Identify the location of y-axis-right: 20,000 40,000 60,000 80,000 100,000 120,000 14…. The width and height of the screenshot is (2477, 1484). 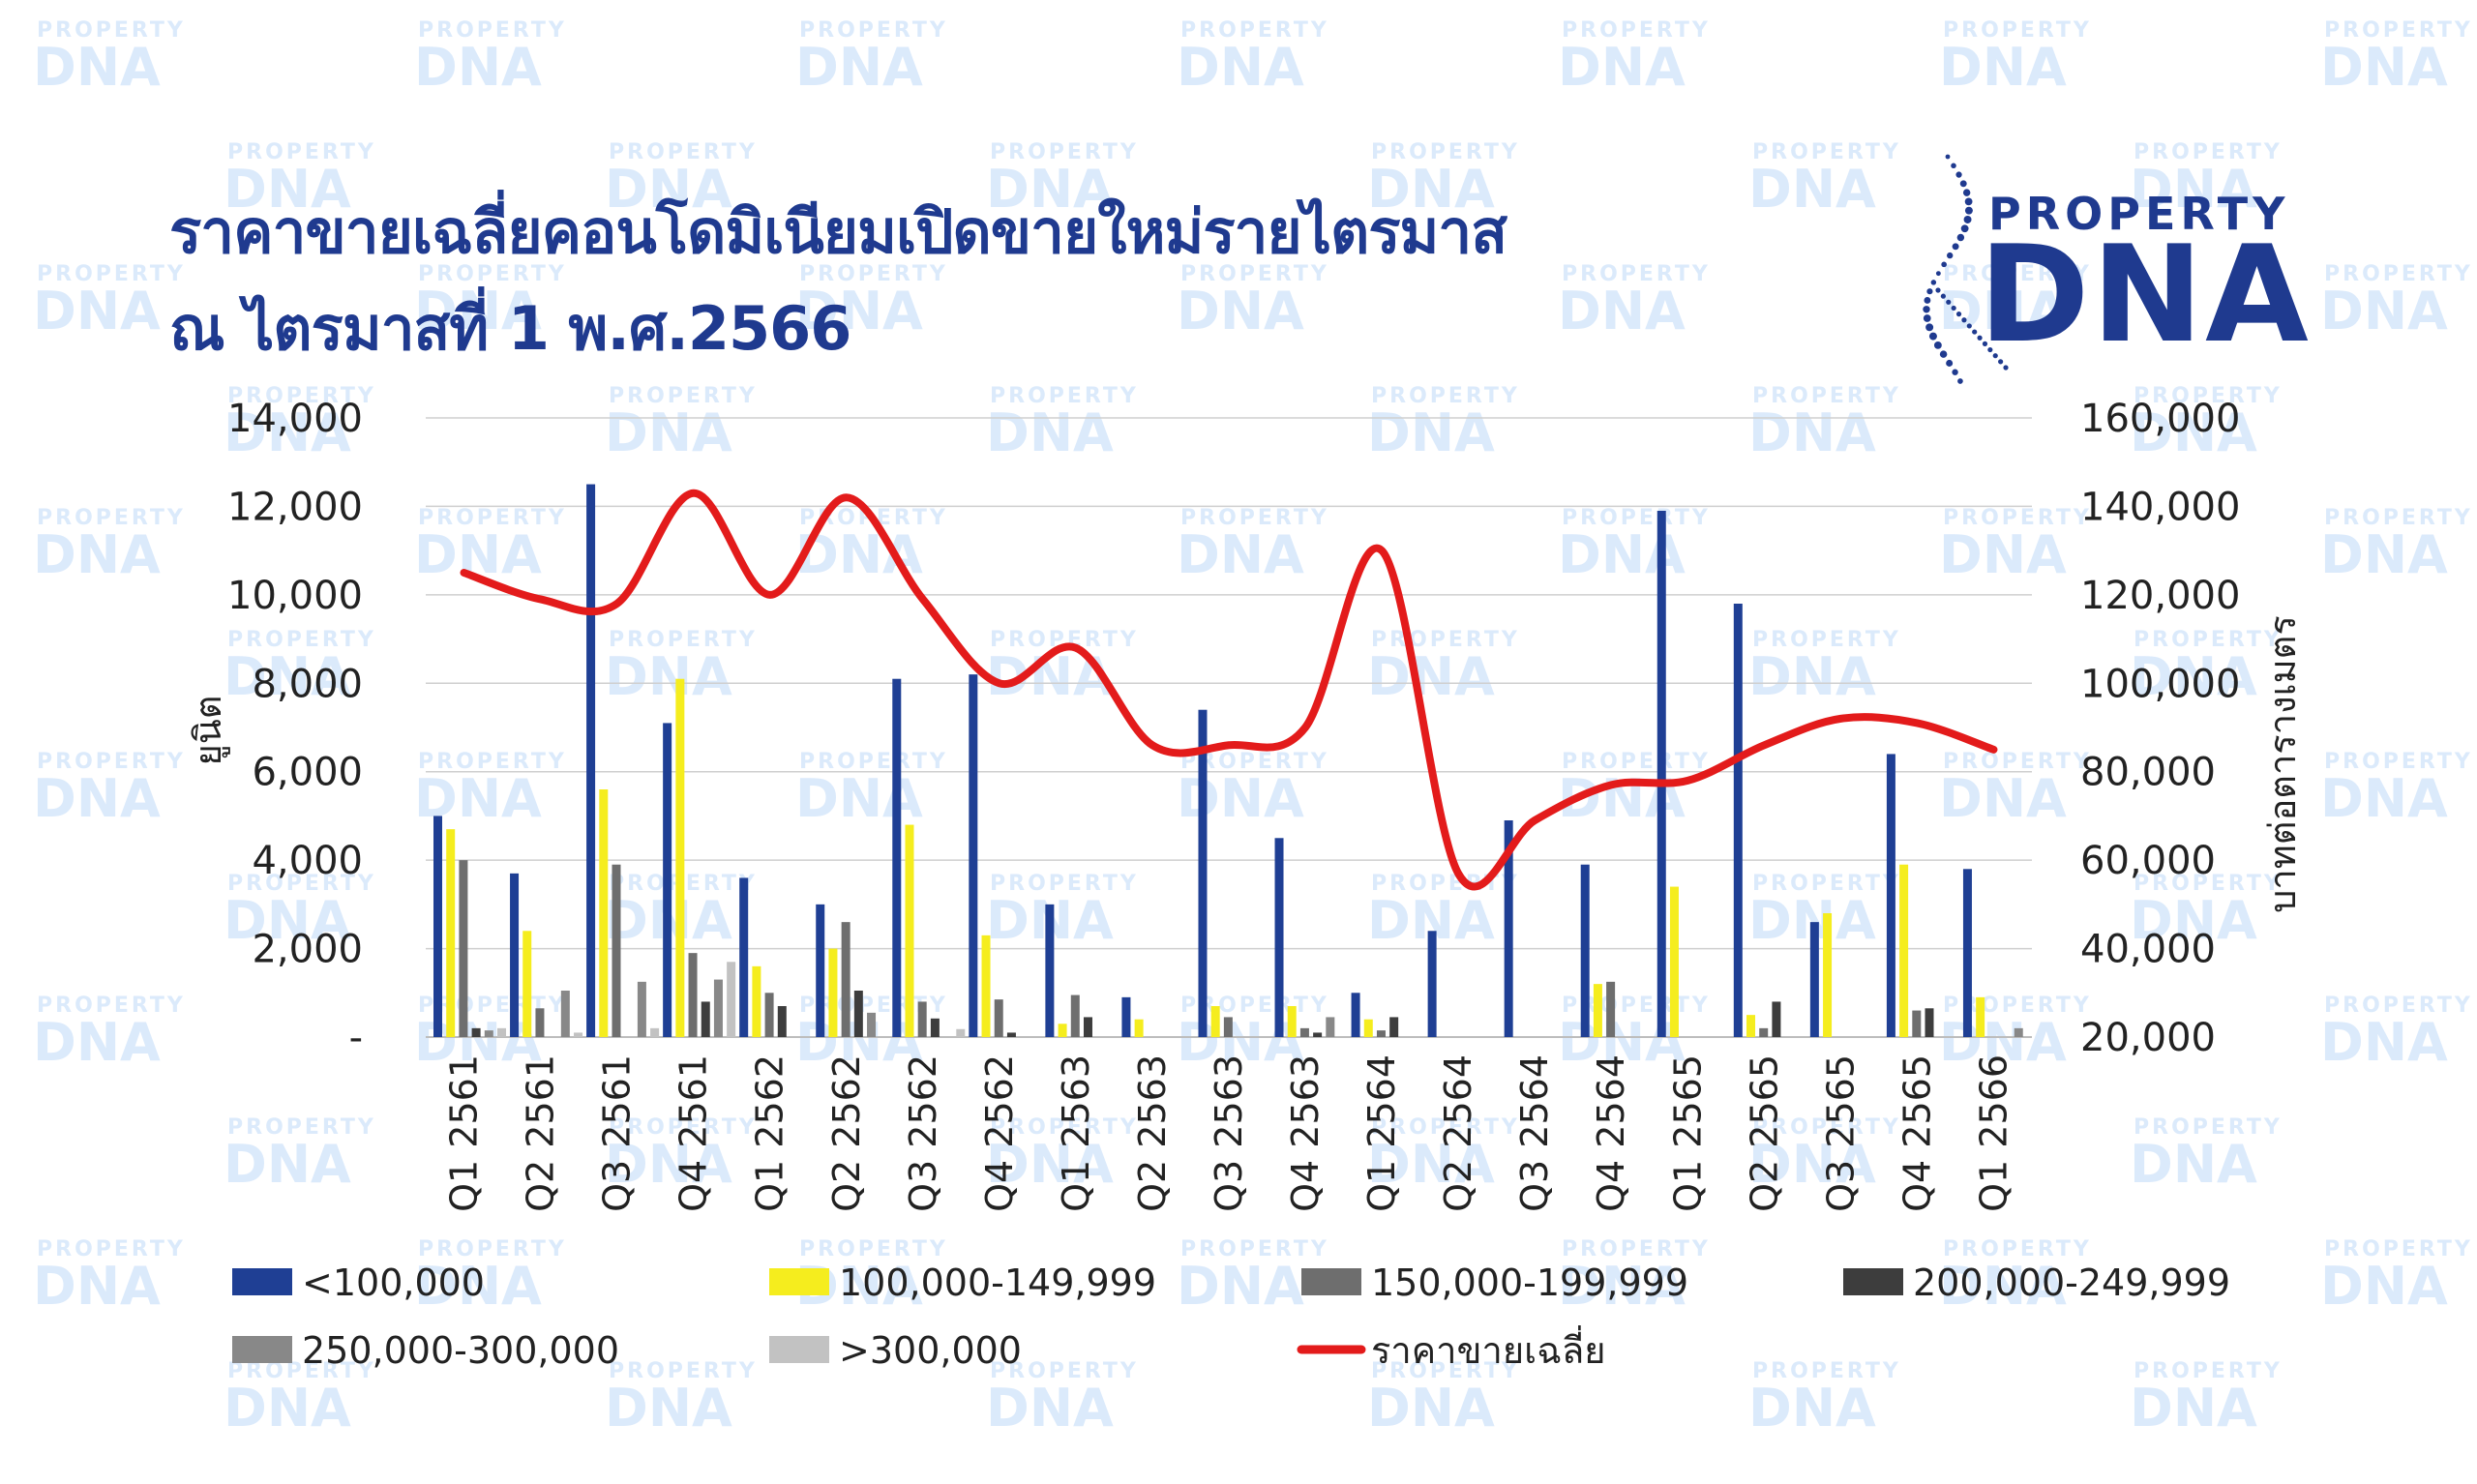
(2160, 728).